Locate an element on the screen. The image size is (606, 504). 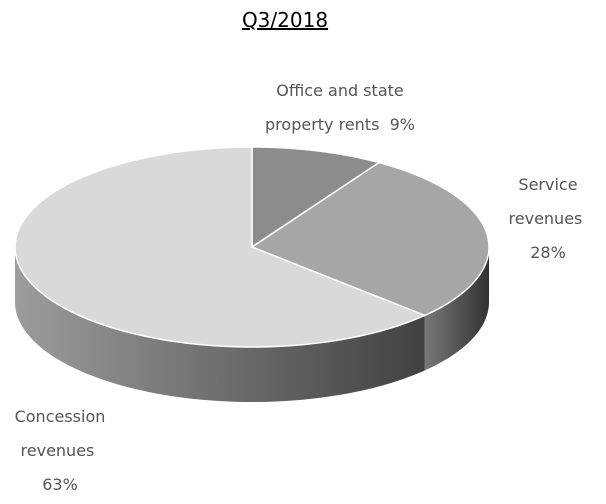
slice-label: Service revenues 28% is located at coordinates (548, 219).